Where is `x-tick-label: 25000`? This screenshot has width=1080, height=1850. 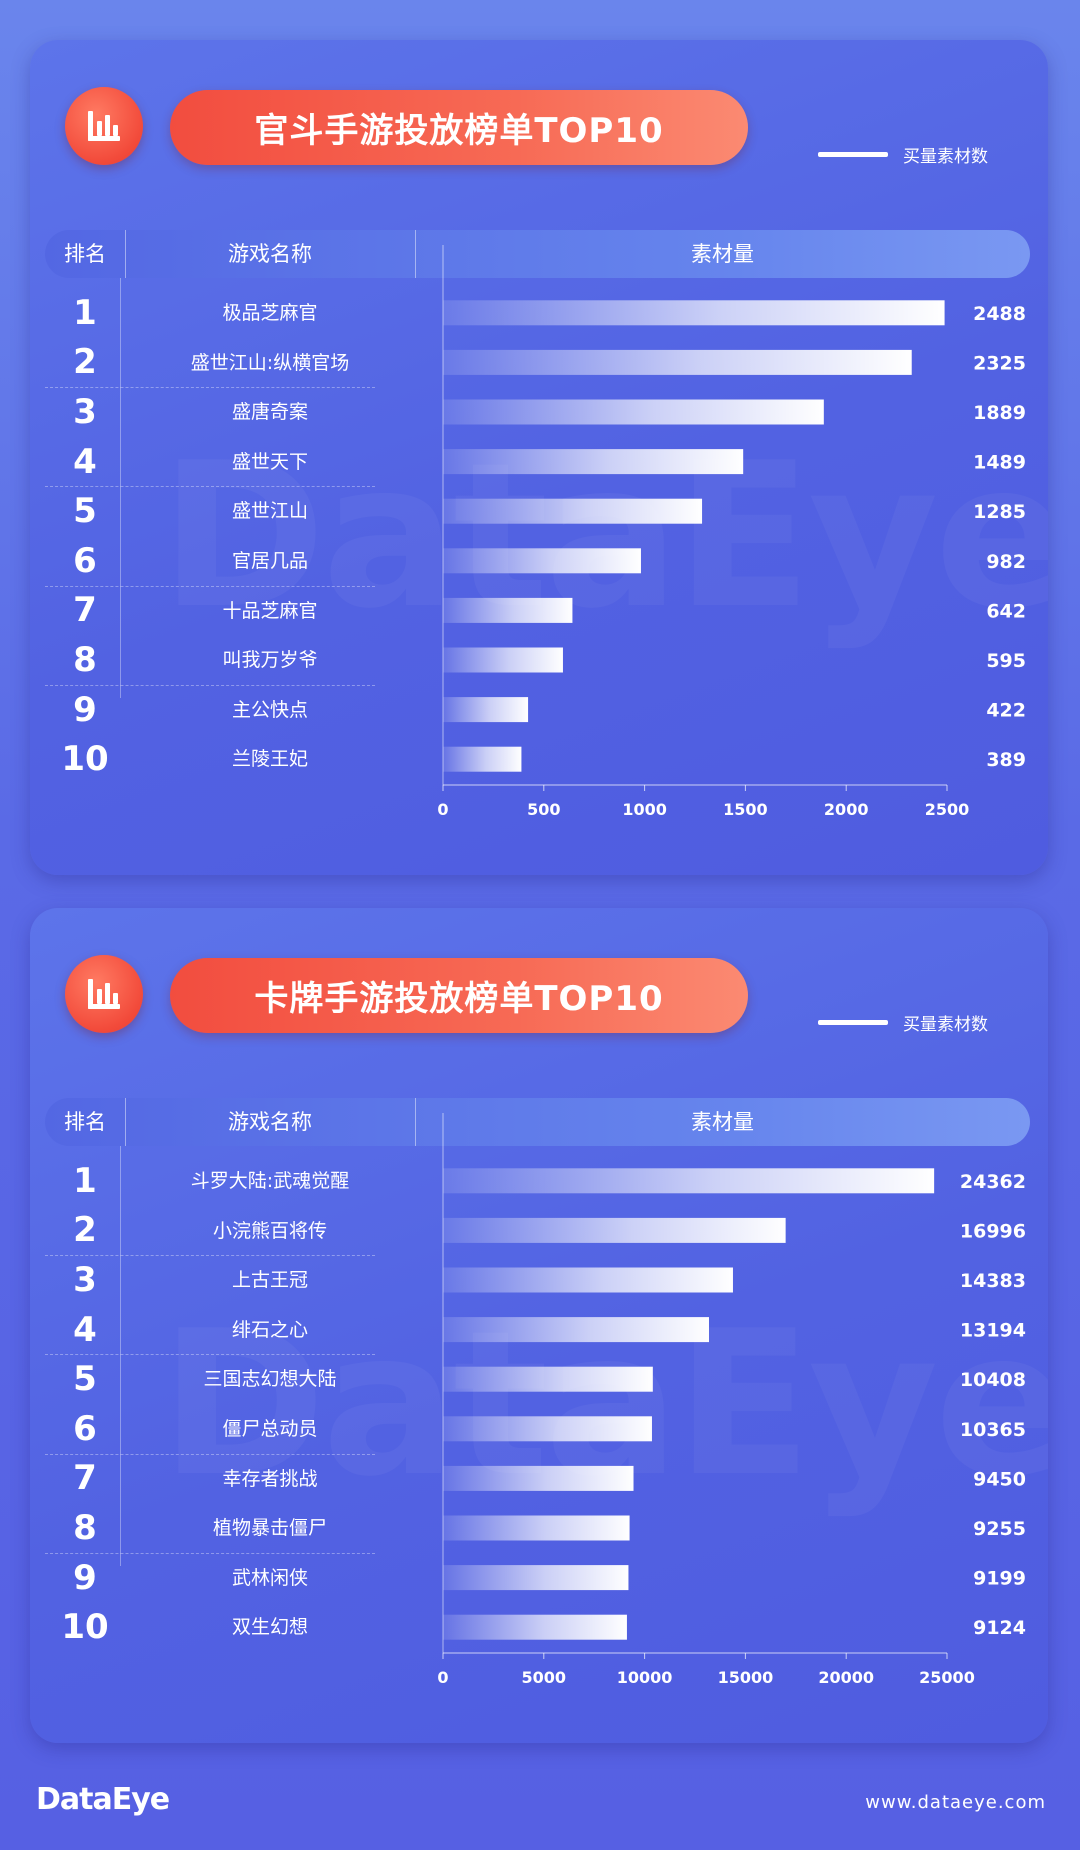 x-tick-label: 25000 is located at coordinates (947, 1677).